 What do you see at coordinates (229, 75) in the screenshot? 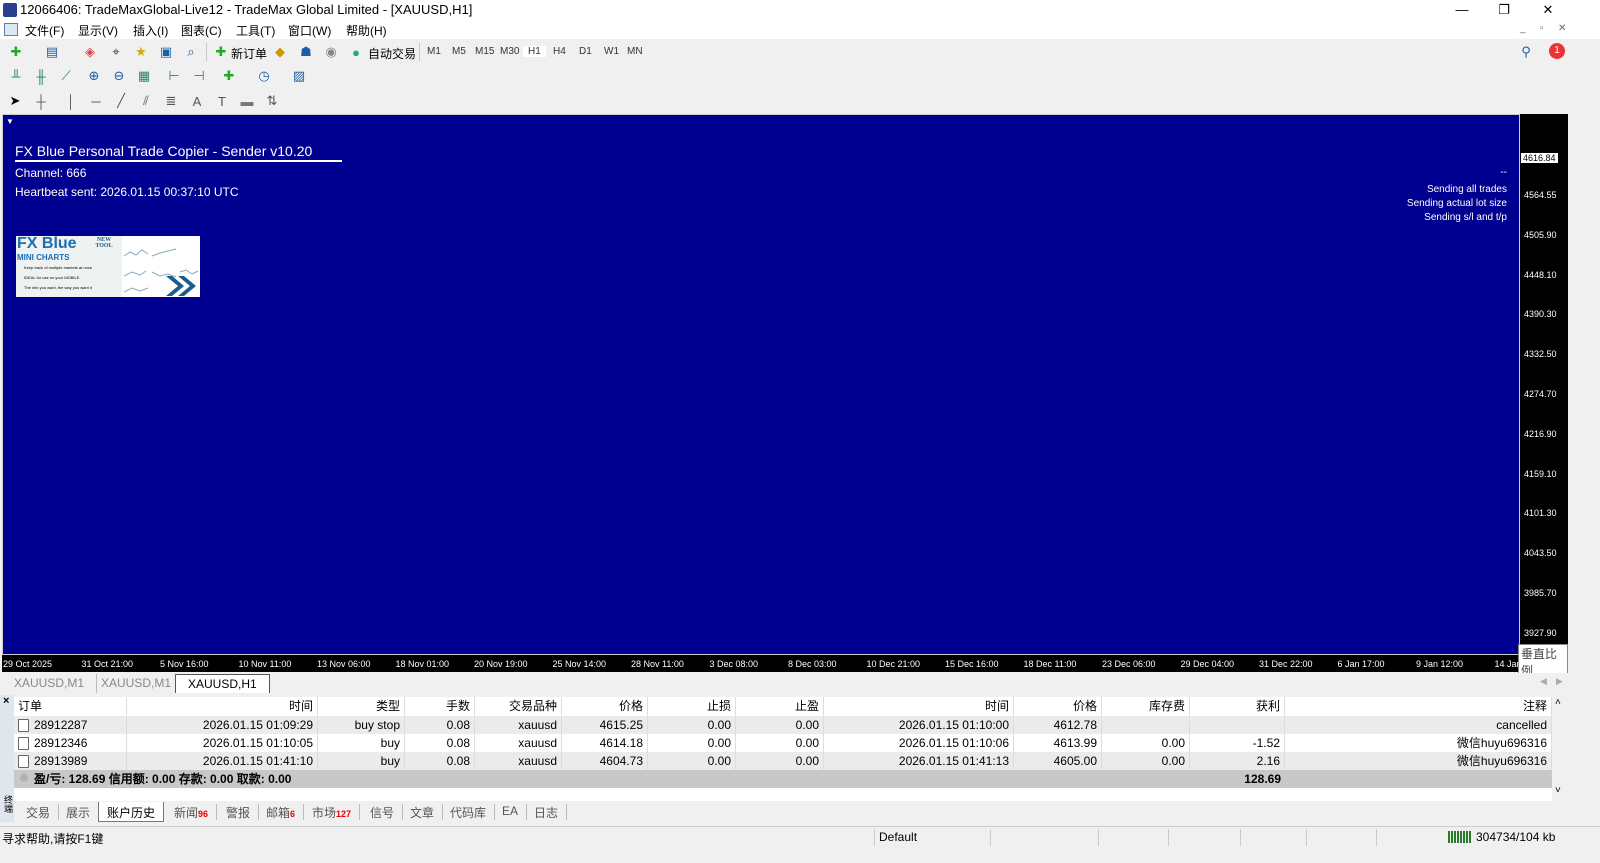
I see `indicators-icon: ✚` at bounding box center [229, 75].